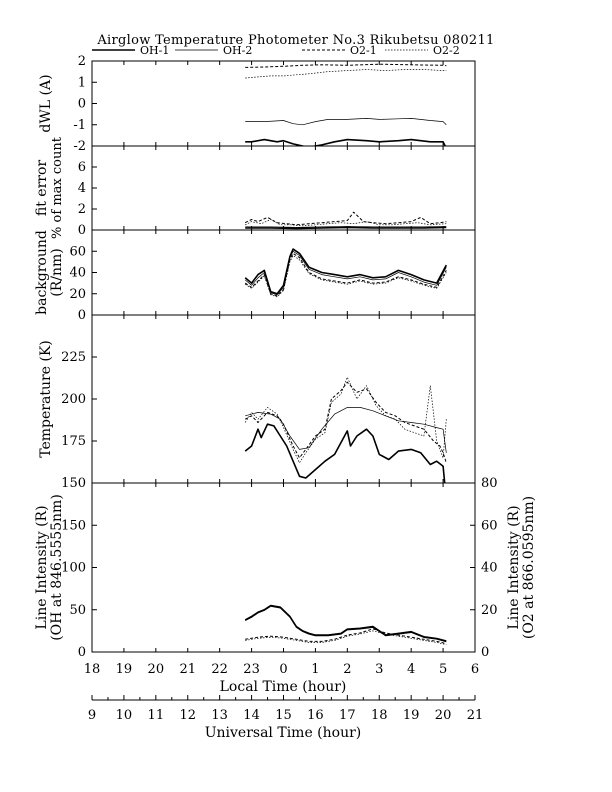 The width and height of the screenshot is (612, 792). I want to click on panel-dwl: -2 -1 0 1 2 dWL (A), so click(257, 104).